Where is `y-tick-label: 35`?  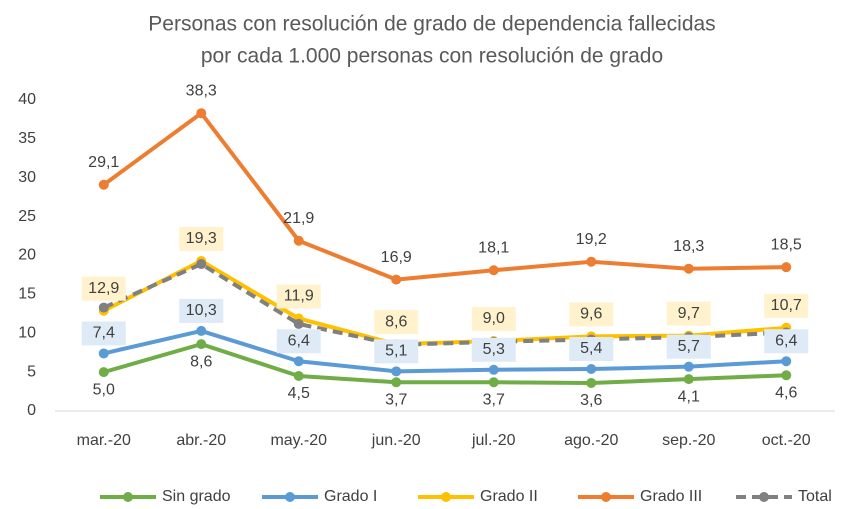 y-tick-label: 35 is located at coordinates (27, 138).